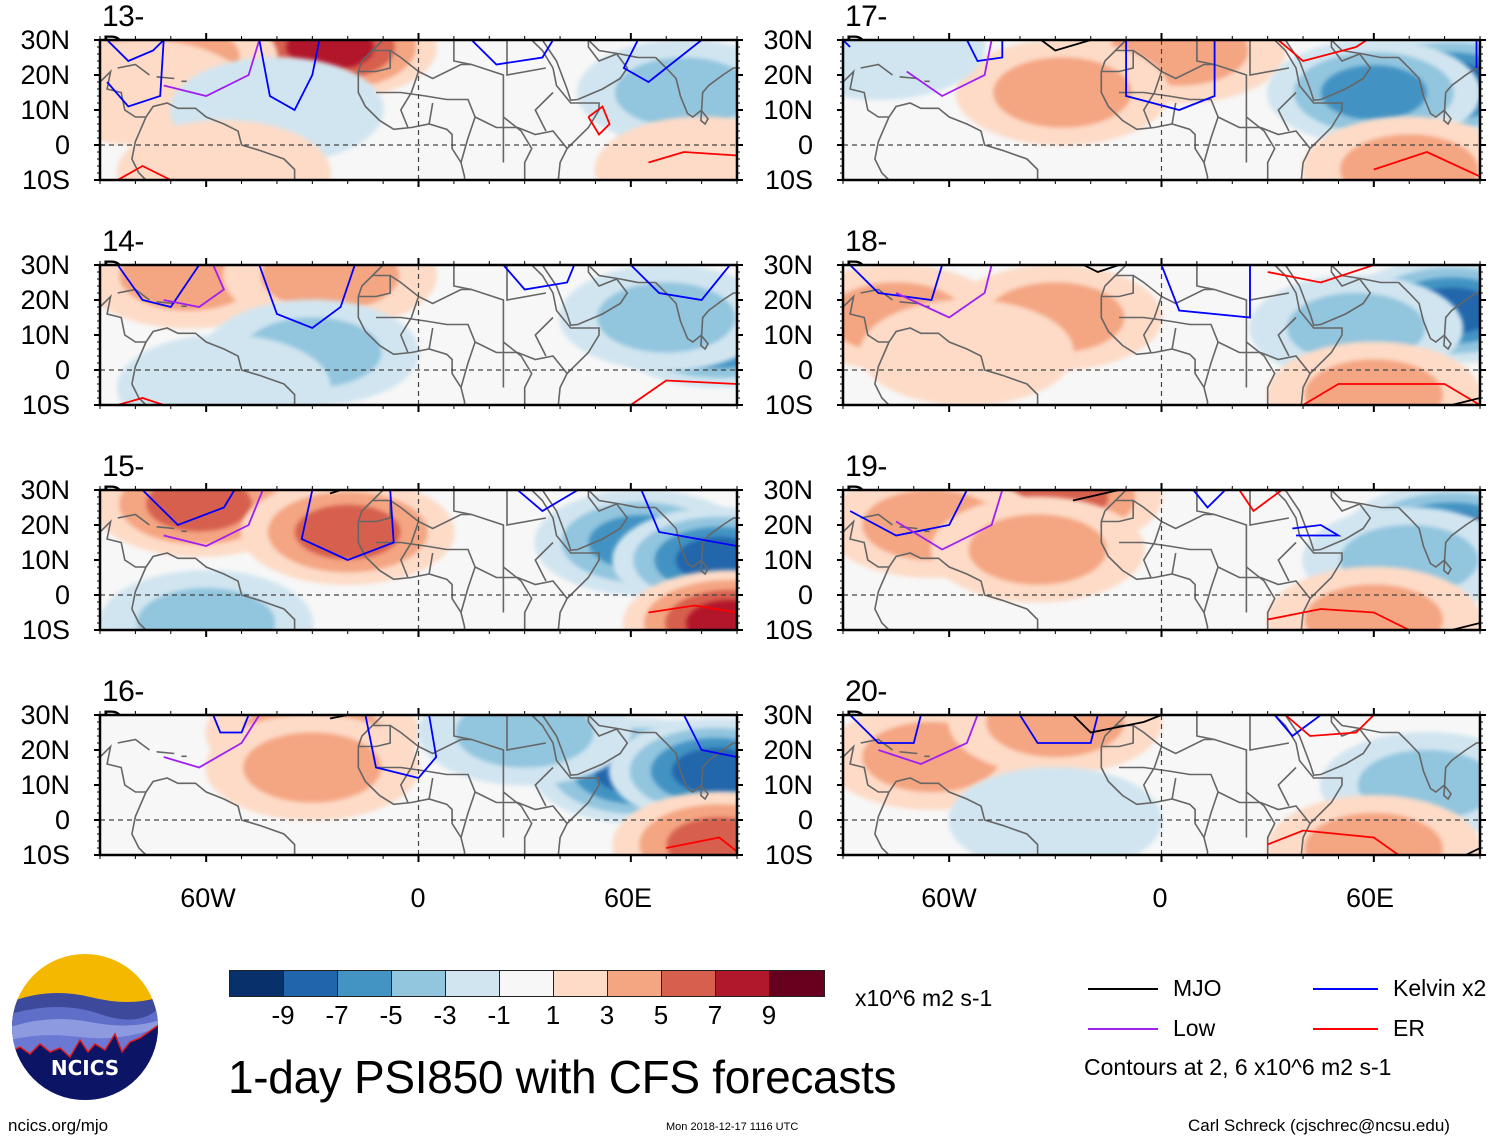  Describe the element at coordinates (1160, 898) in the screenshot. I see `lon-label-0-right: 0` at that location.